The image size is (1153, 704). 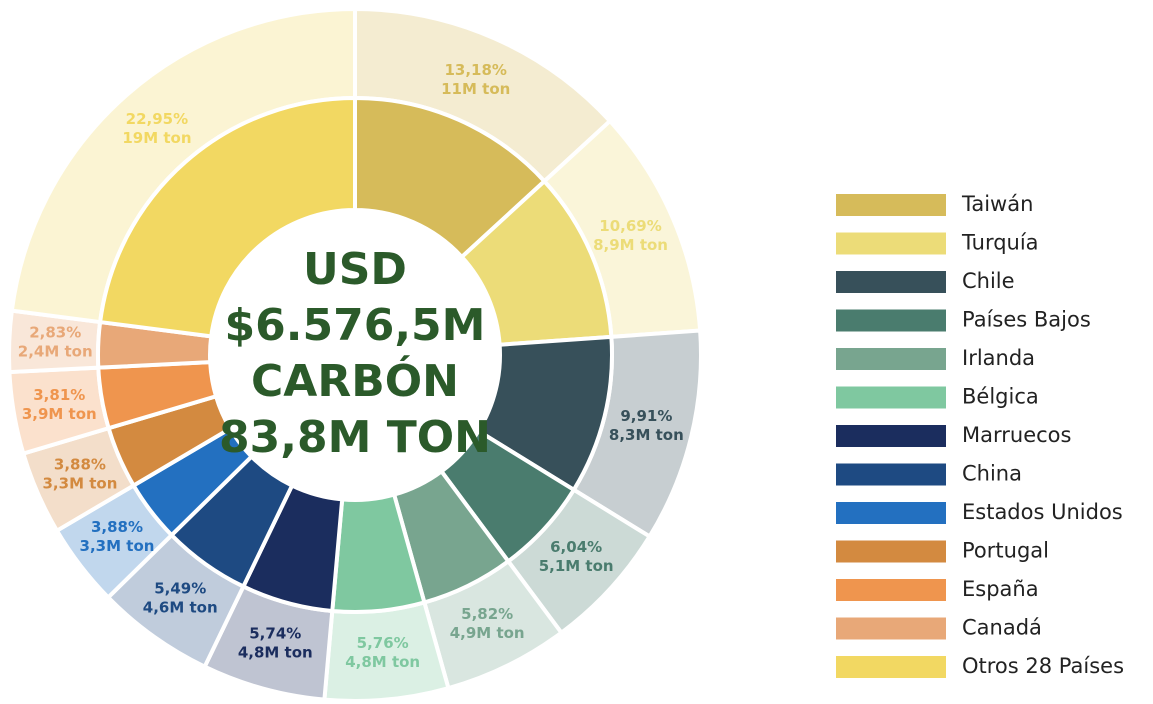 I want to click on legend-label: España, so click(x=1000, y=589).